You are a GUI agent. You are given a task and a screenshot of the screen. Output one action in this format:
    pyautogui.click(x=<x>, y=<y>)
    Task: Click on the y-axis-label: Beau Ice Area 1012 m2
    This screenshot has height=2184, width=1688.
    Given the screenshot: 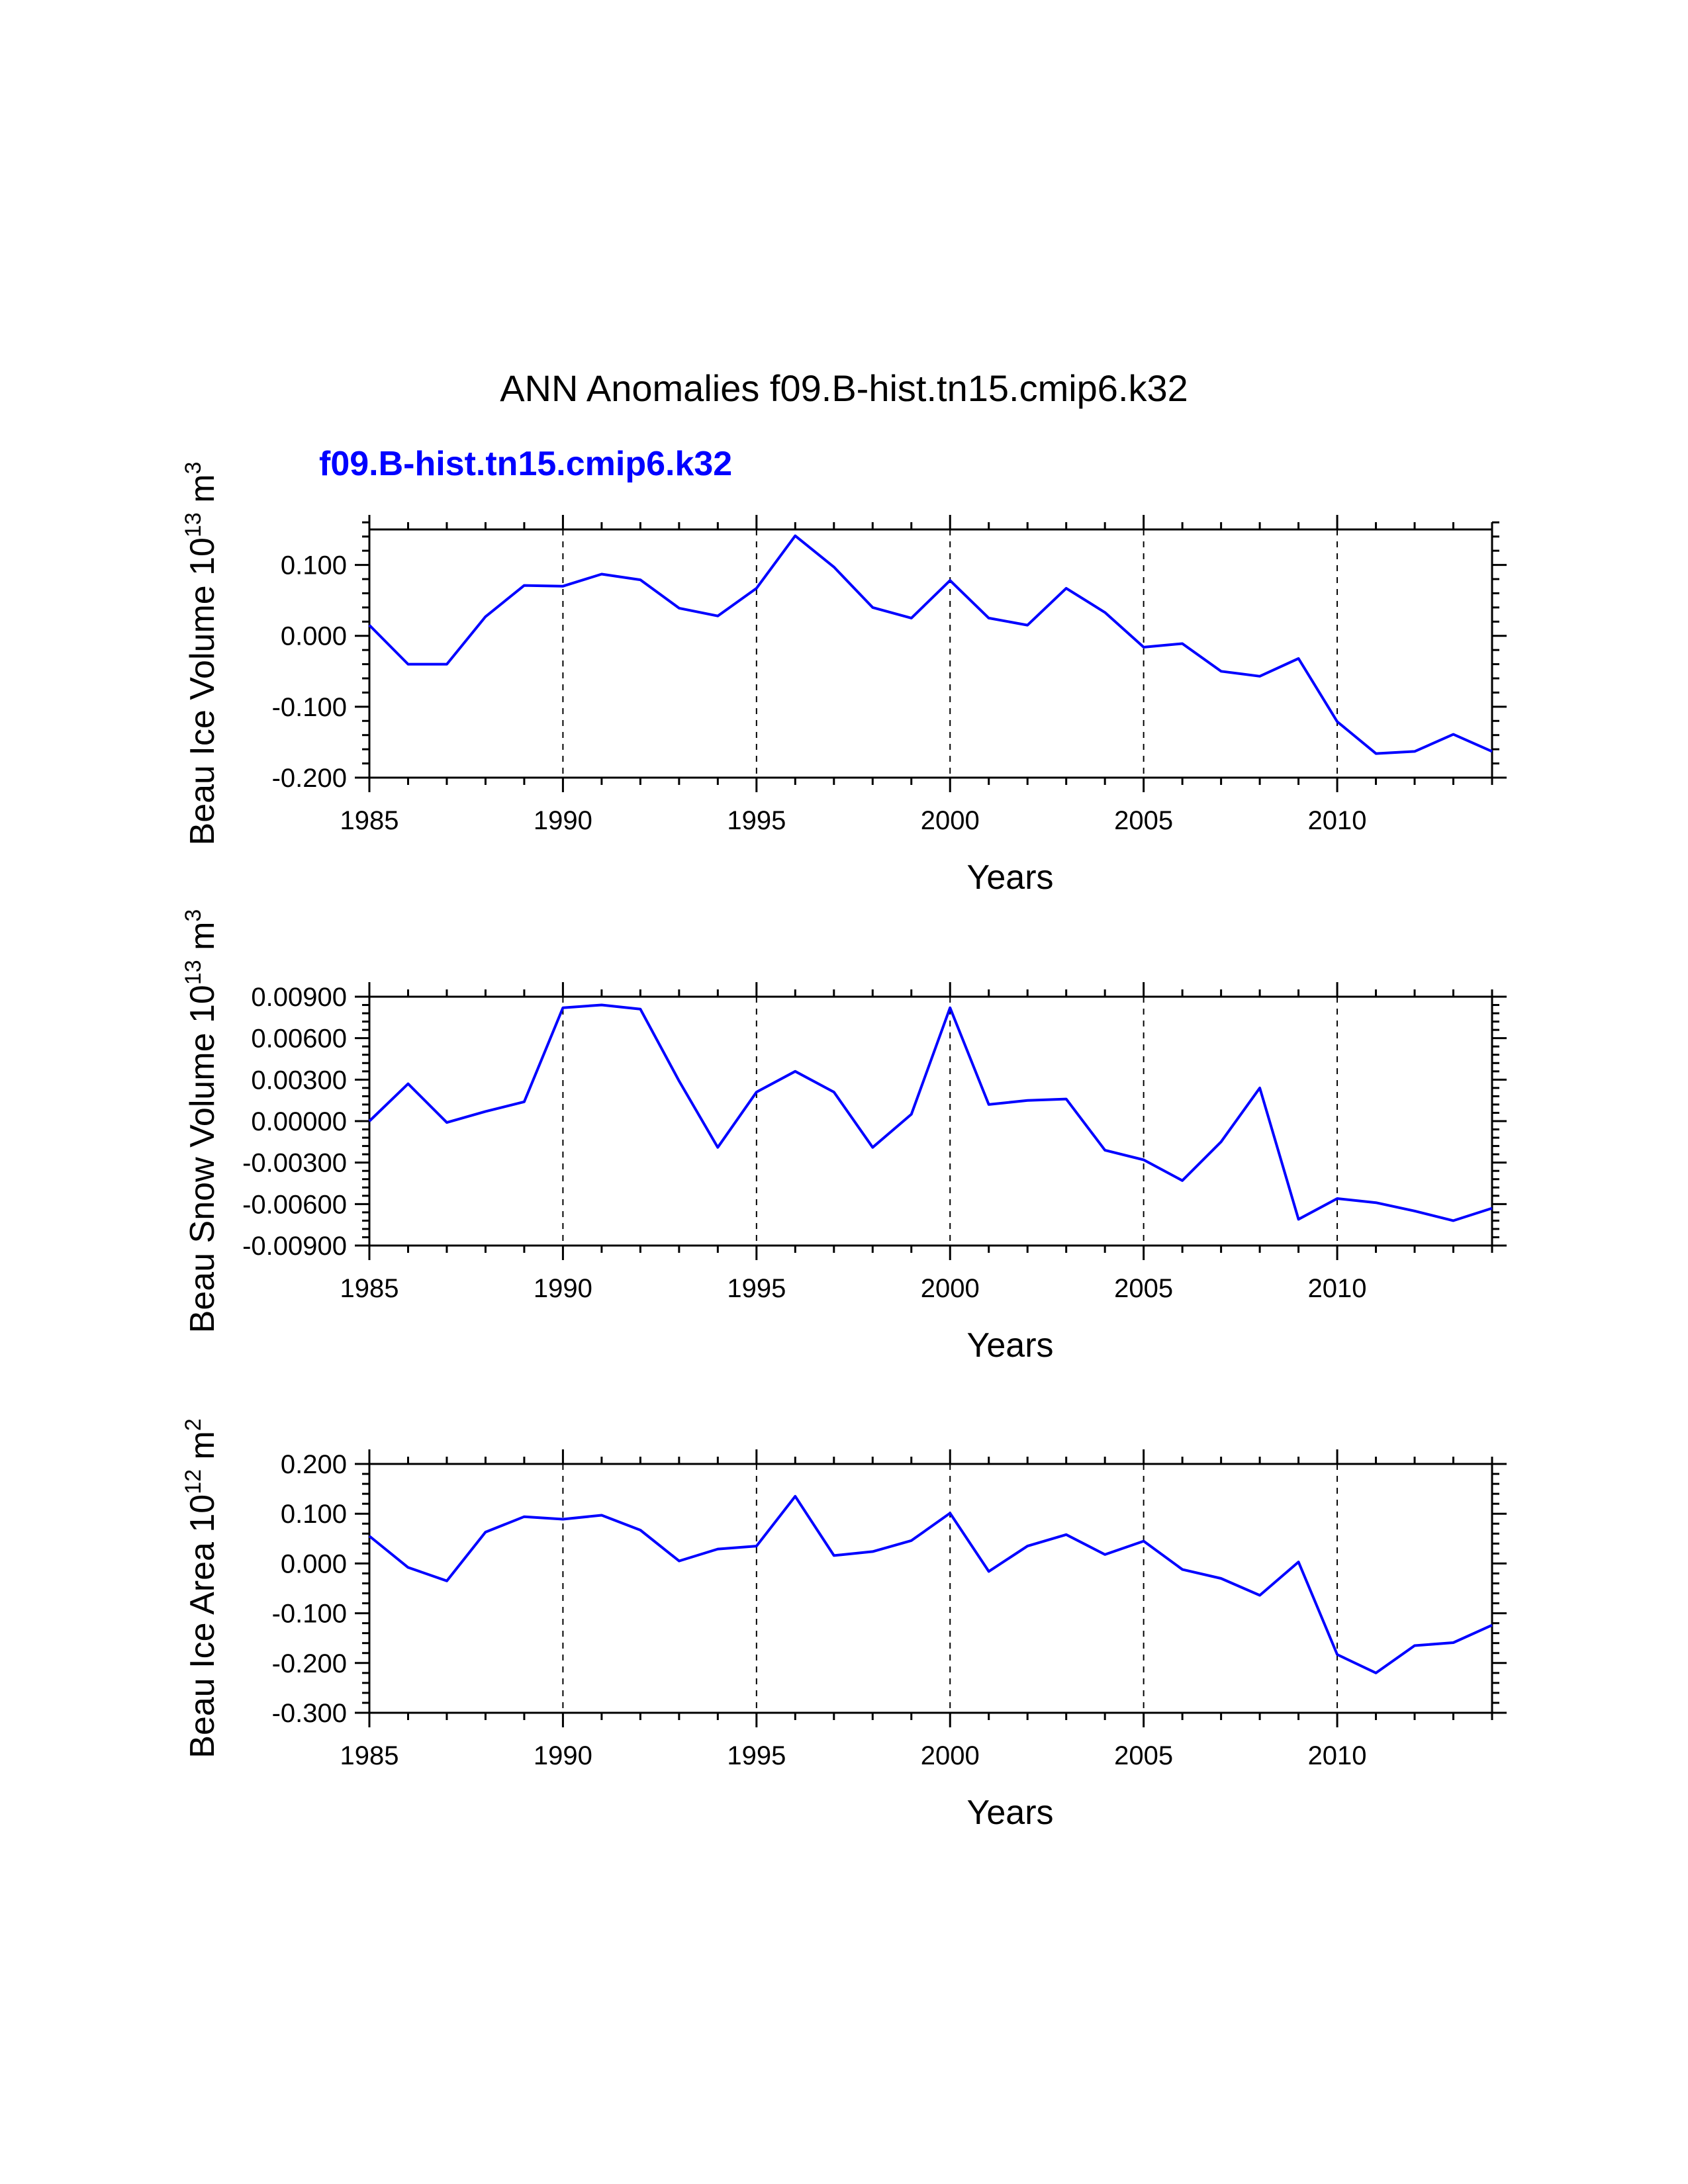 What is the action you would take?
    pyautogui.click(x=201, y=1588)
    